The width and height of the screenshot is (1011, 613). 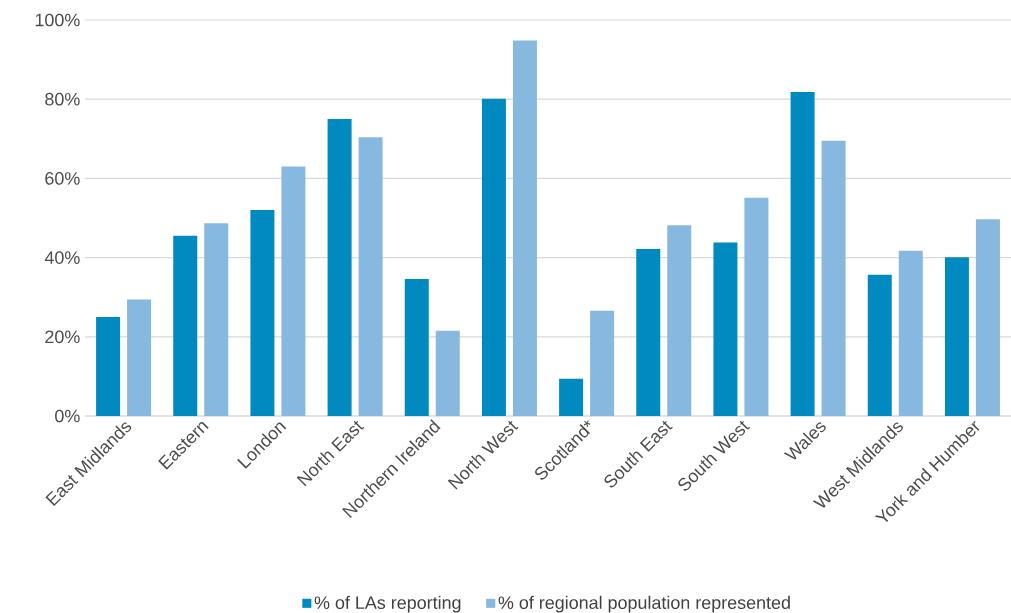 What do you see at coordinates (387, 604) in the screenshot?
I see `legend-label: % of LAs reporting` at bounding box center [387, 604].